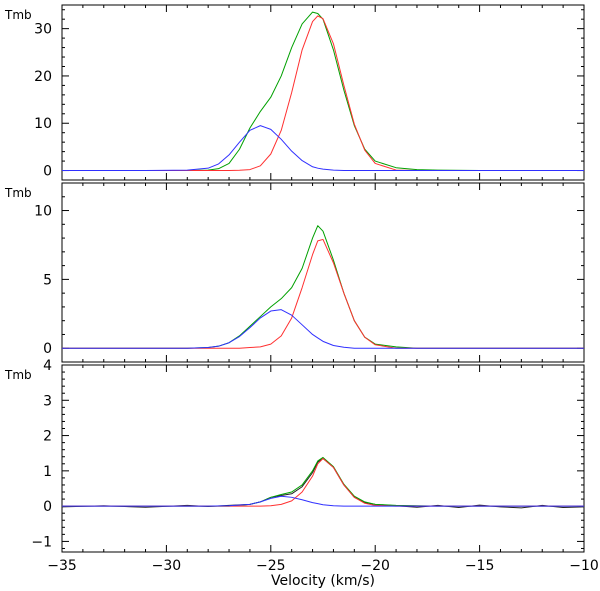 Image resolution: width=600 pixels, height=591 pixels. I want to click on y-tick-label: 20, so click(43, 77).